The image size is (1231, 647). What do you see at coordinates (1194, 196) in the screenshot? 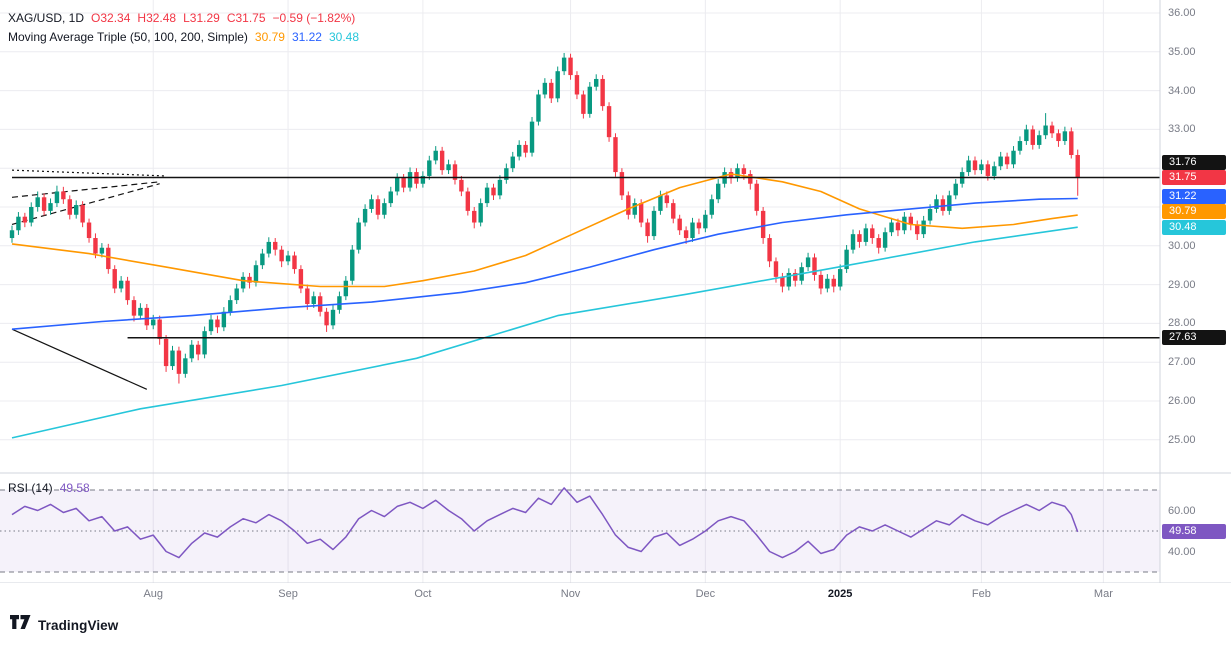
I see `price-badge-31.22: 31.22` at bounding box center [1194, 196].